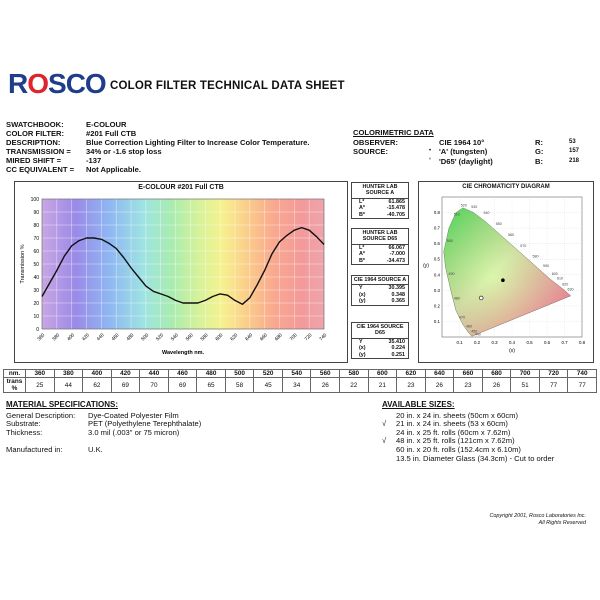  I want to click on y-tick-label: 40, so click(36, 278).